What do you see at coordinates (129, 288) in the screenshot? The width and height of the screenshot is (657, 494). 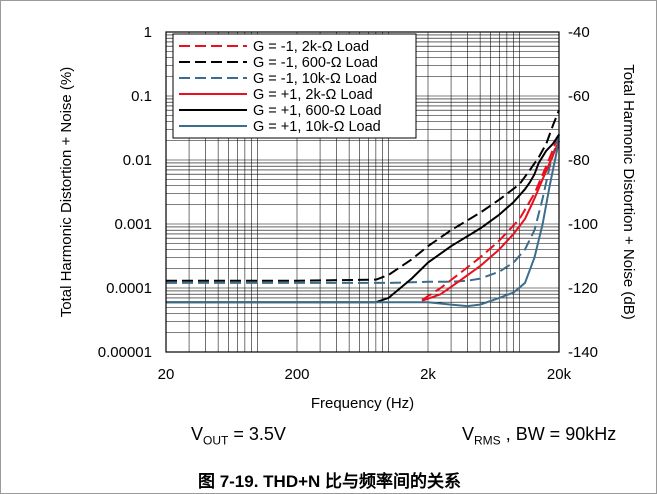 I see `y-tick-label: 0.0001` at bounding box center [129, 288].